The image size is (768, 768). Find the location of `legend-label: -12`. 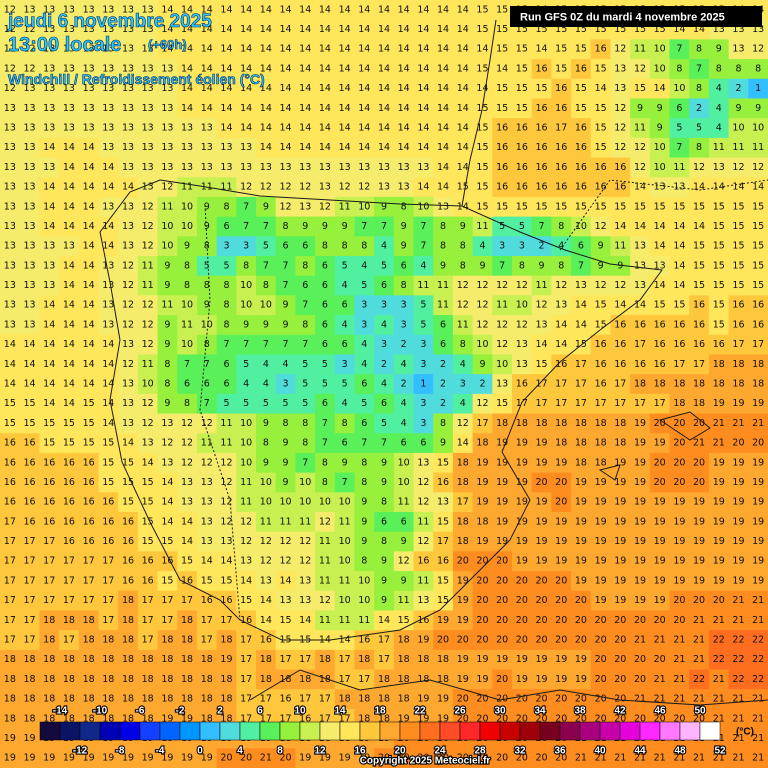

legend-label: -12 is located at coordinates (80, 751).